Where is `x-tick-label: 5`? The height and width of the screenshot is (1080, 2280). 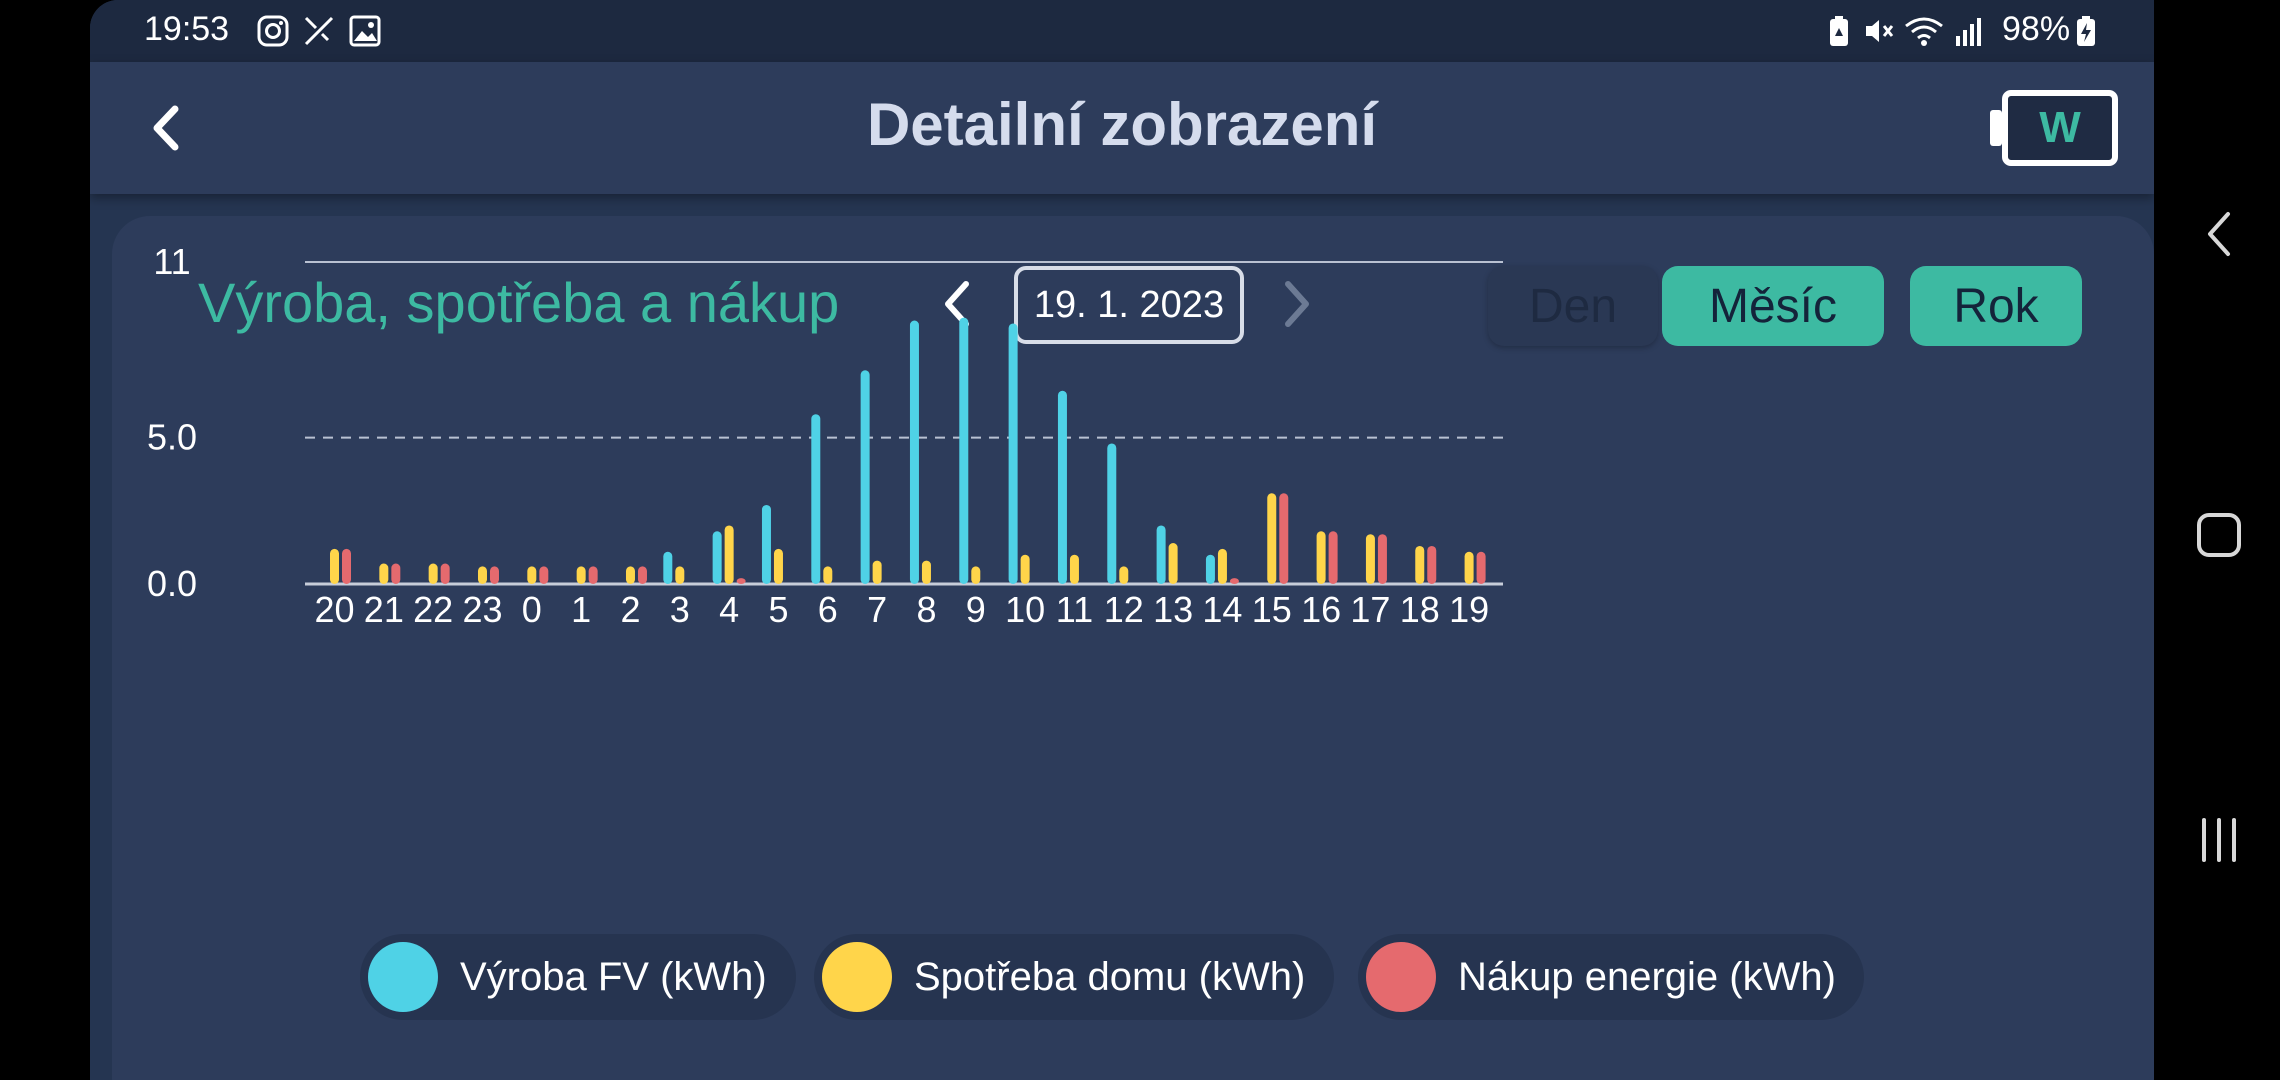 x-tick-label: 5 is located at coordinates (778, 609).